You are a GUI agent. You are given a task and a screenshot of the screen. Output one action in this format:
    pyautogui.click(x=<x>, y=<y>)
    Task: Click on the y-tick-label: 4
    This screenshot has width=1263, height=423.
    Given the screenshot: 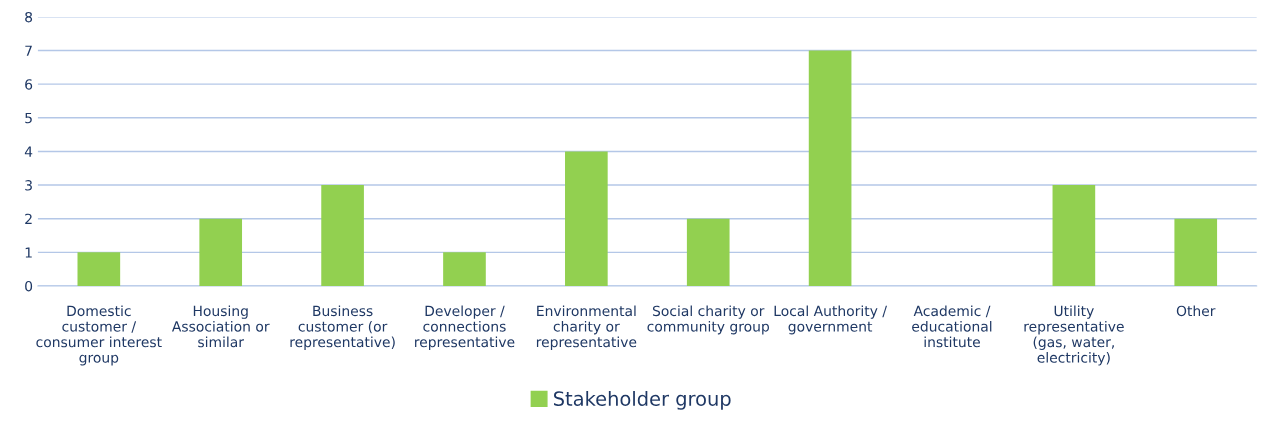 What is the action you would take?
    pyautogui.click(x=28, y=151)
    